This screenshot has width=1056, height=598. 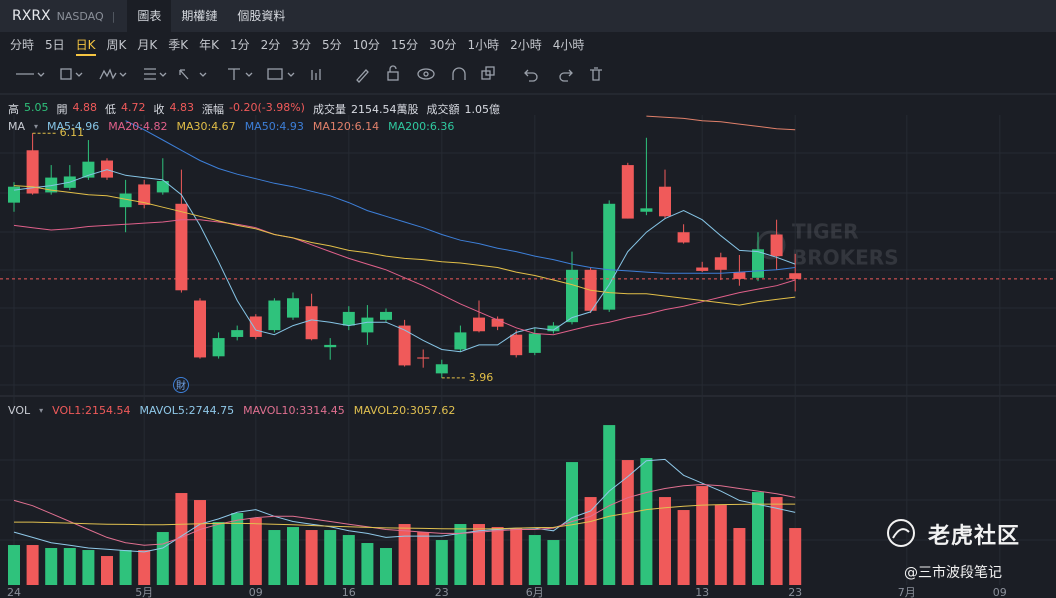 What do you see at coordinates (72, 132) in the screenshot?
I see `extreme-label: 6.11` at bounding box center [72, 132].